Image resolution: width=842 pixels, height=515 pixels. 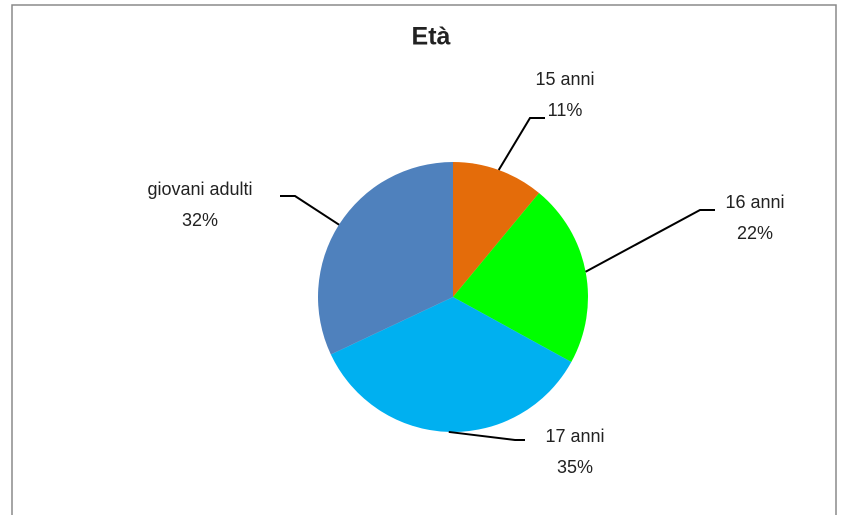 I want to click on value-label: 22%, so click(x=755, y=233).